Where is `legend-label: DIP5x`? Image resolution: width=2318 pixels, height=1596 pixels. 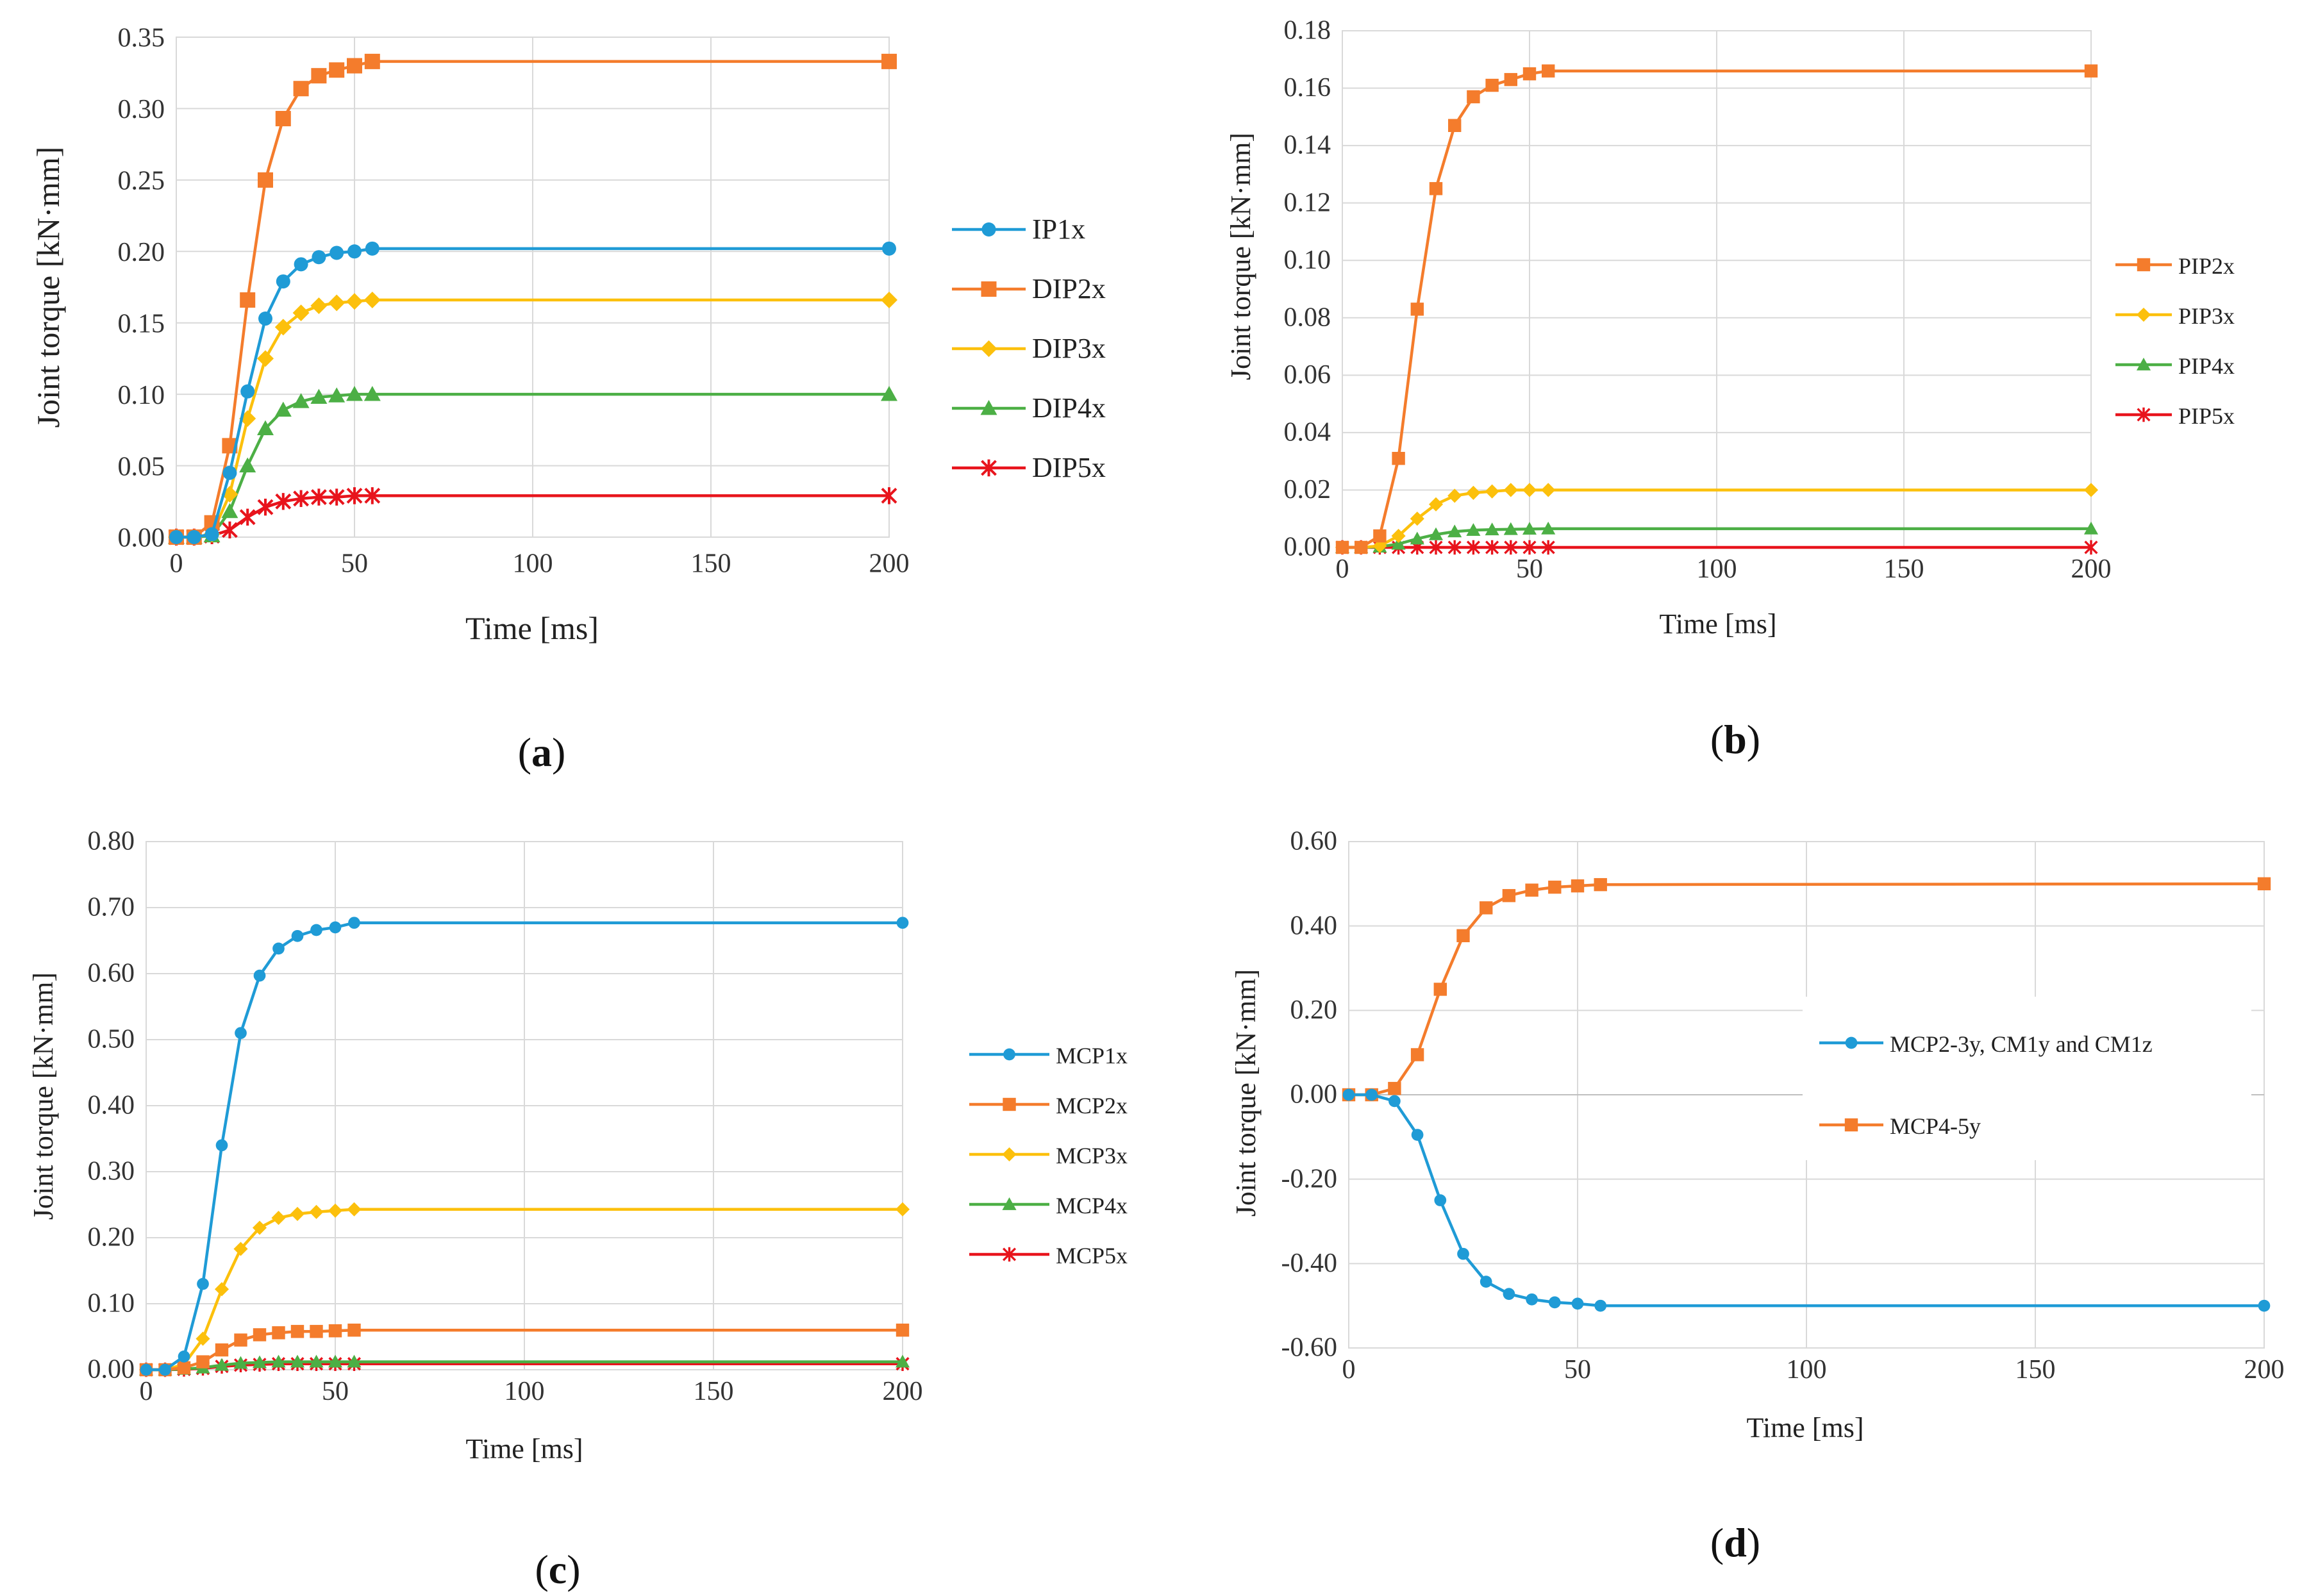
legend-label: DIP5x is located at coordinates (1069, 467).